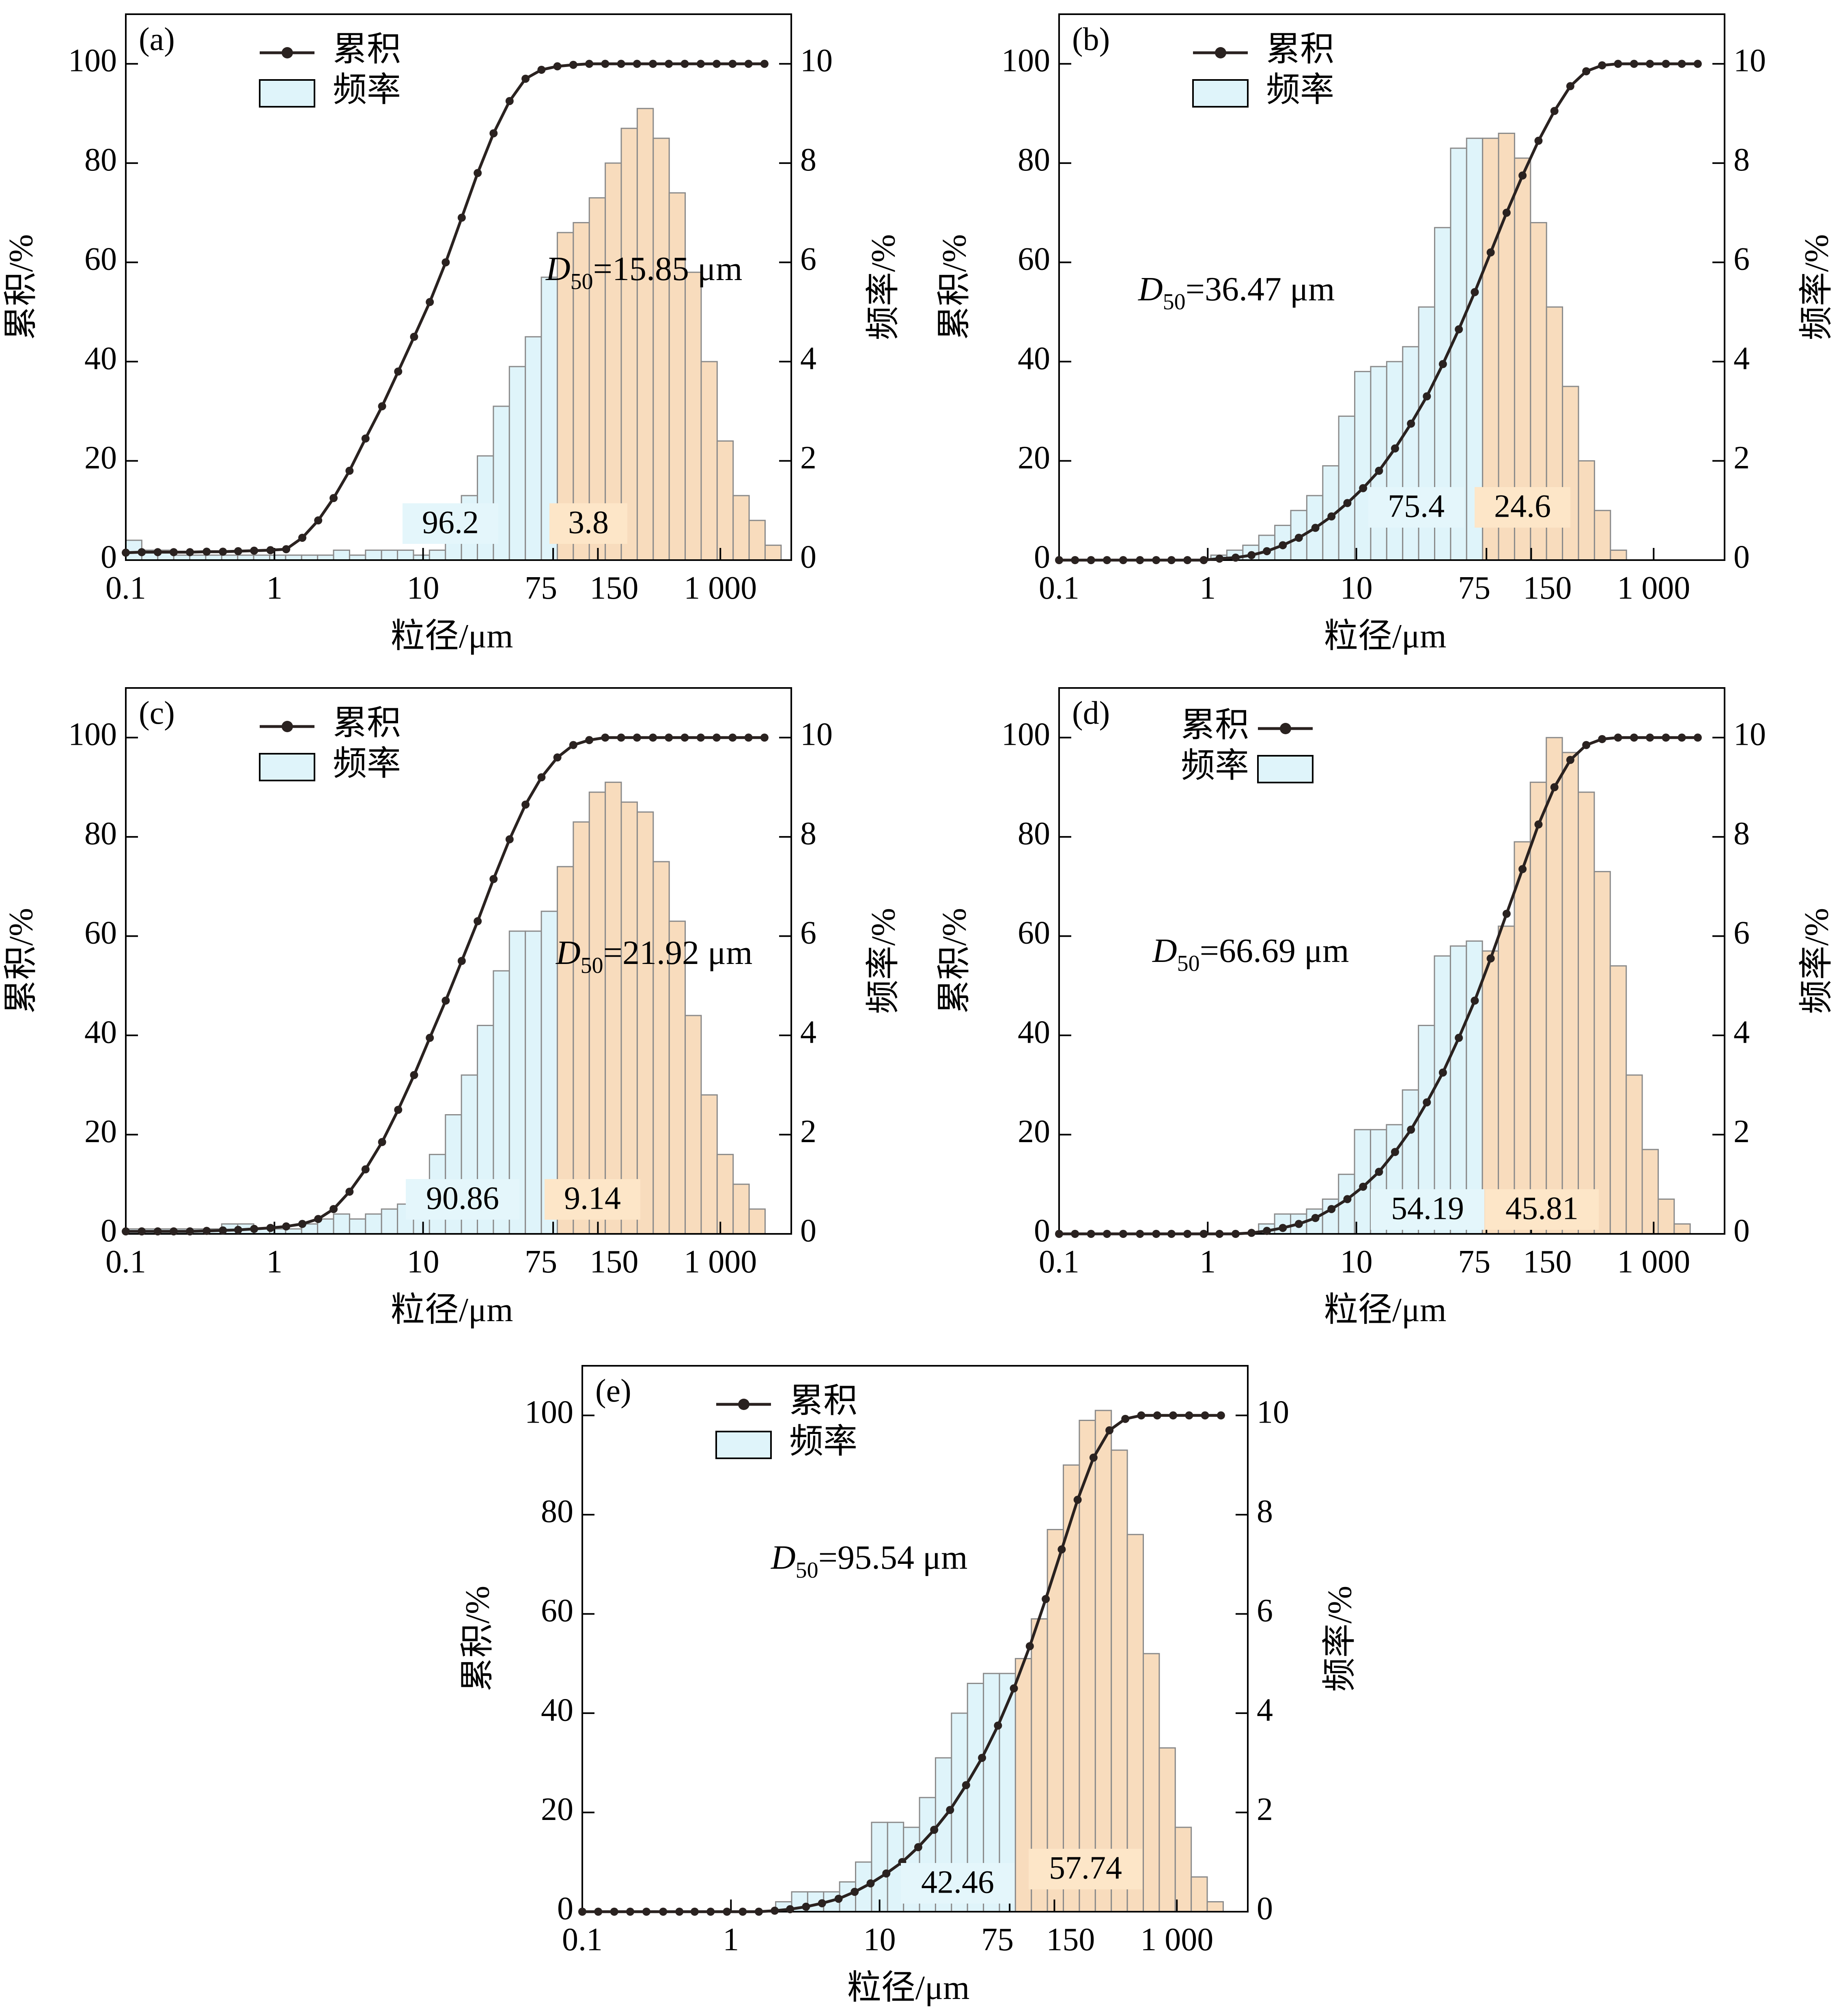  I want to click on legend-swatch, so click(1220, 93).